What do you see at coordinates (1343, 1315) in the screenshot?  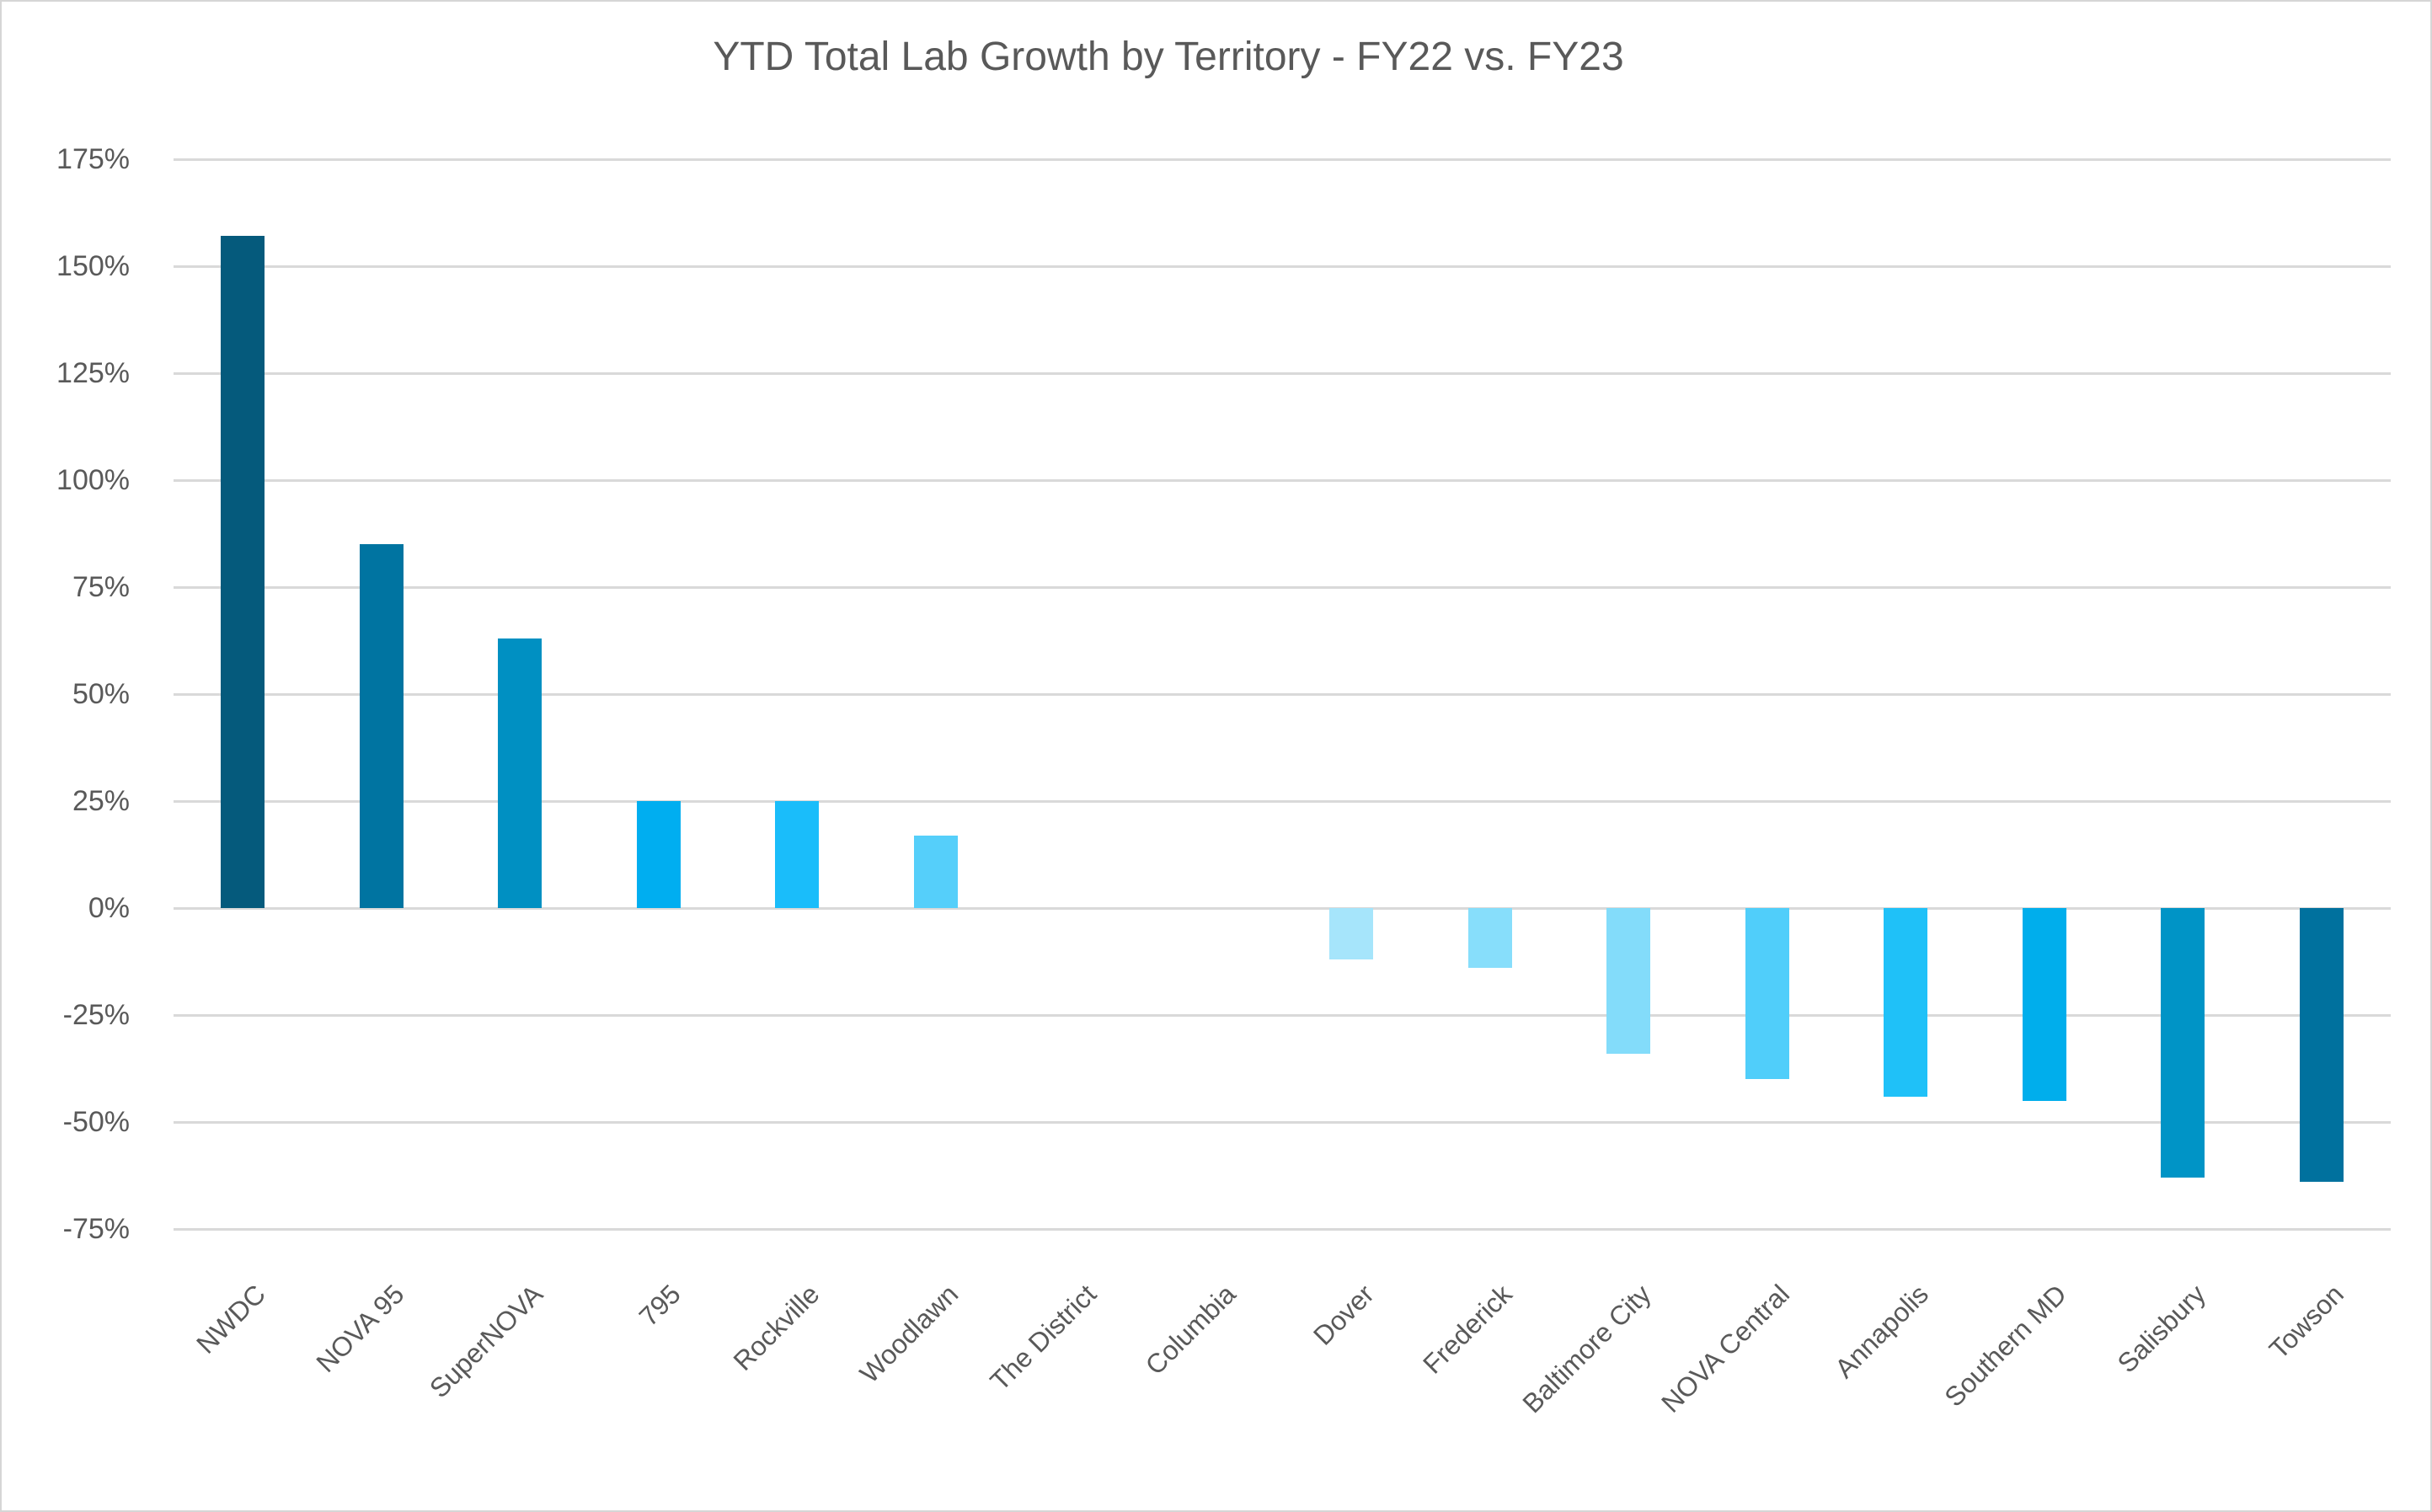 I see `x-axis-label-dover: Dover` at bounding box center [1343, 1315].